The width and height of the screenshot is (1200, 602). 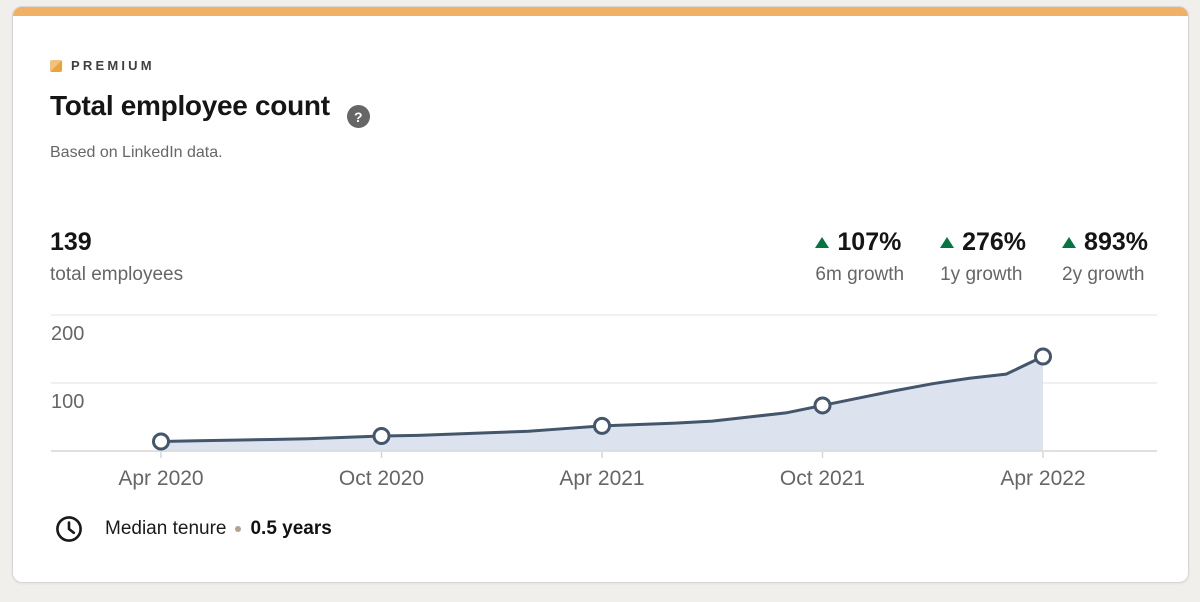 I want to click on growth-stat-1y: 276% 1y growth, so click(x=983, y=257).